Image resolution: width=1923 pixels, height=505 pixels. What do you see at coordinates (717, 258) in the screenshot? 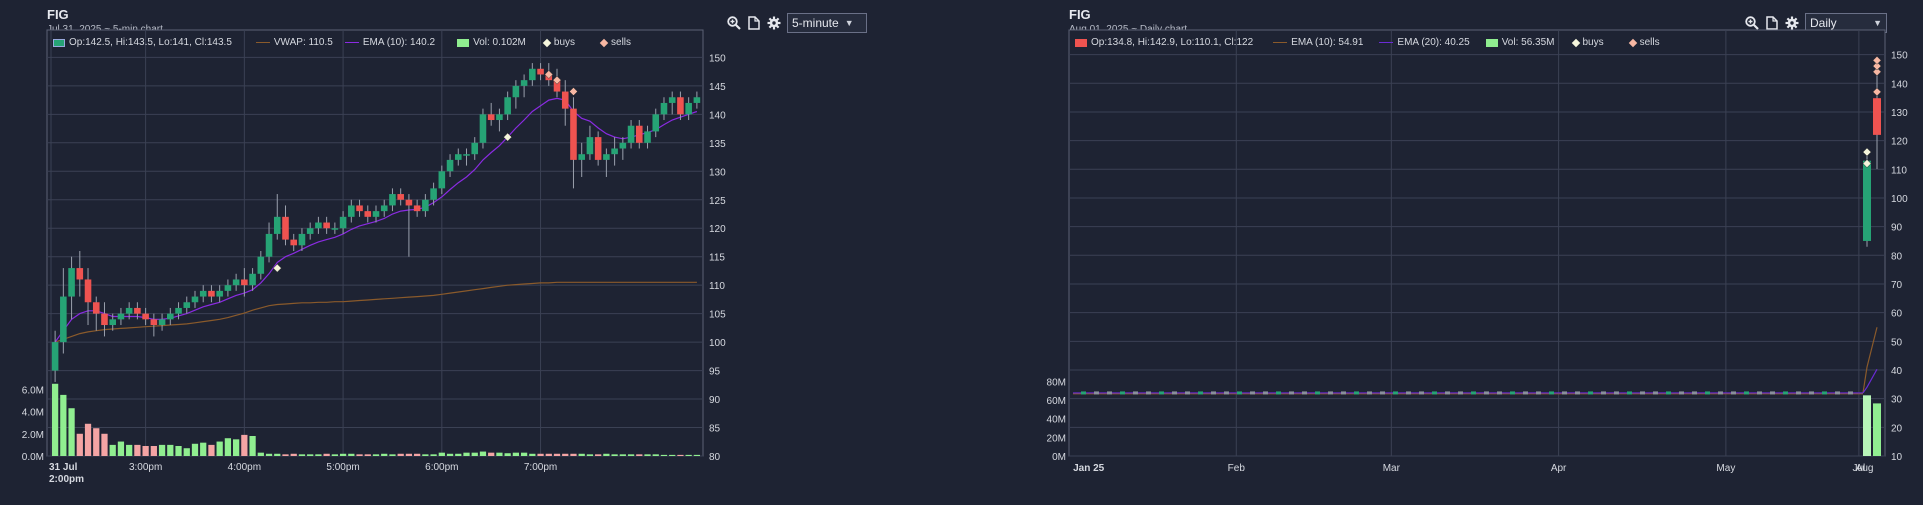
I see `y-tick-label: 115` at bounding box center [717, 258].